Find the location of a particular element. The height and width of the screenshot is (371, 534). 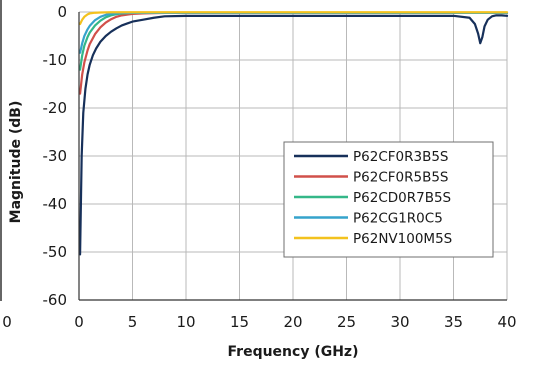

y-axis-label: Magnitude (dB) is located at coordinates (16, 162).